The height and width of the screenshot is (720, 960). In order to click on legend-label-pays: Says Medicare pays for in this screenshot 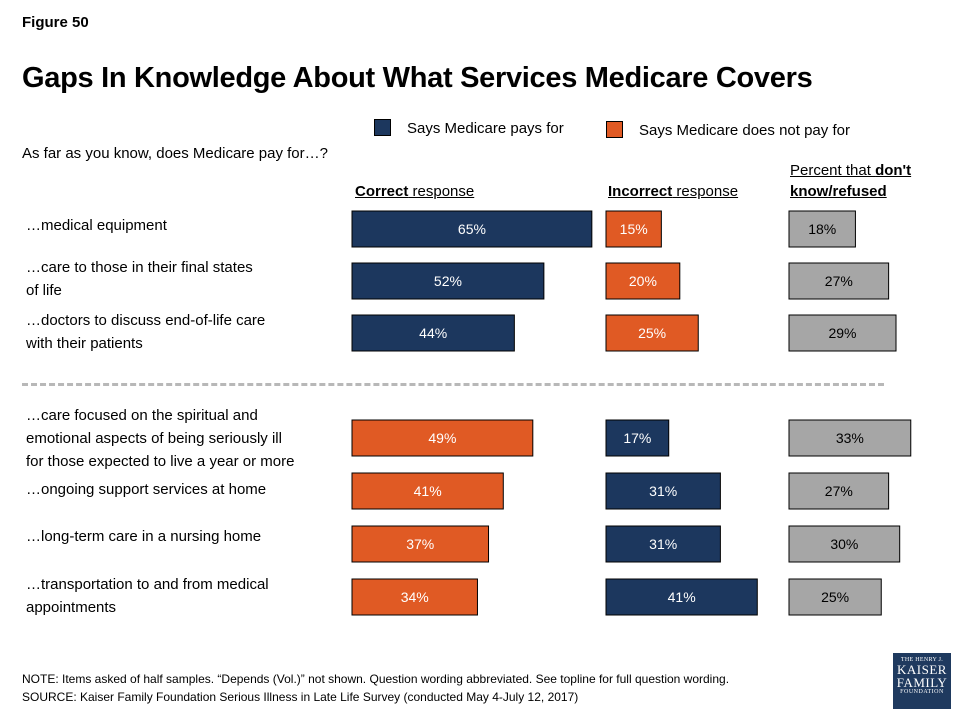, I will do `click(485, 128)`.